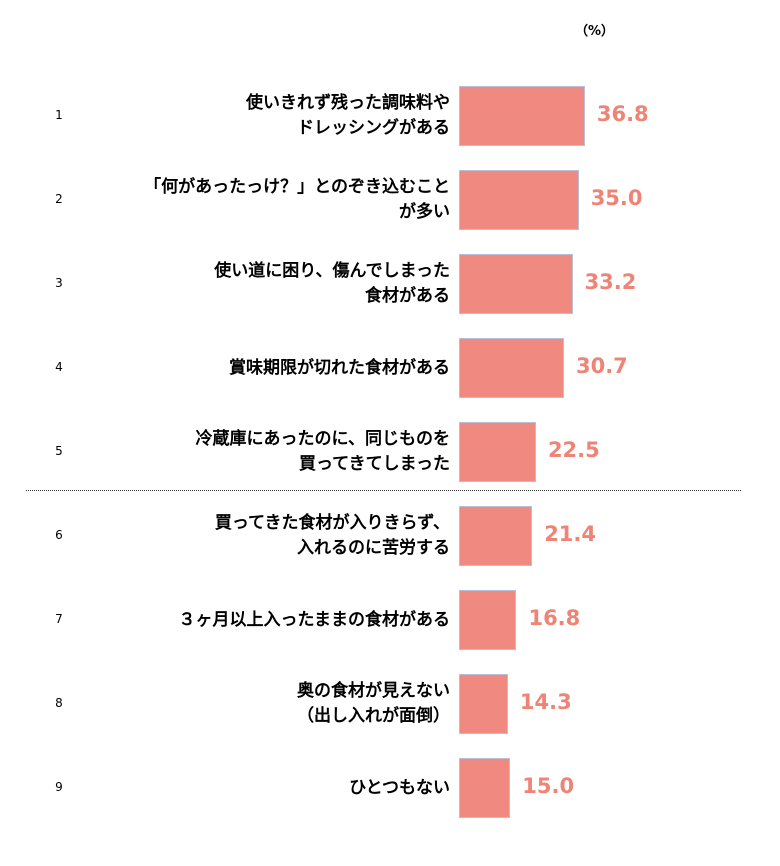  What do you see at coordinates (616, 198) in the screenshot?
I see `data-label: 35.0` at bounding box center [616, 198].